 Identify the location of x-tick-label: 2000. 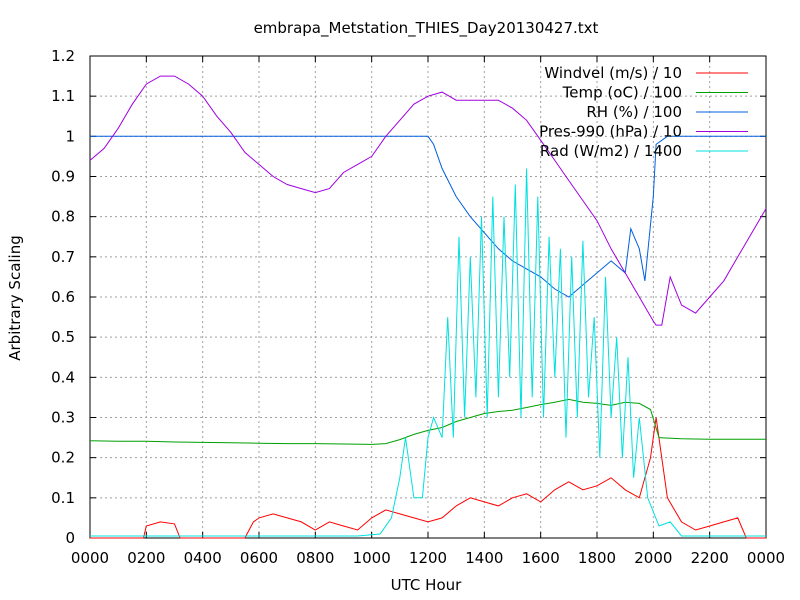
(653, 558).